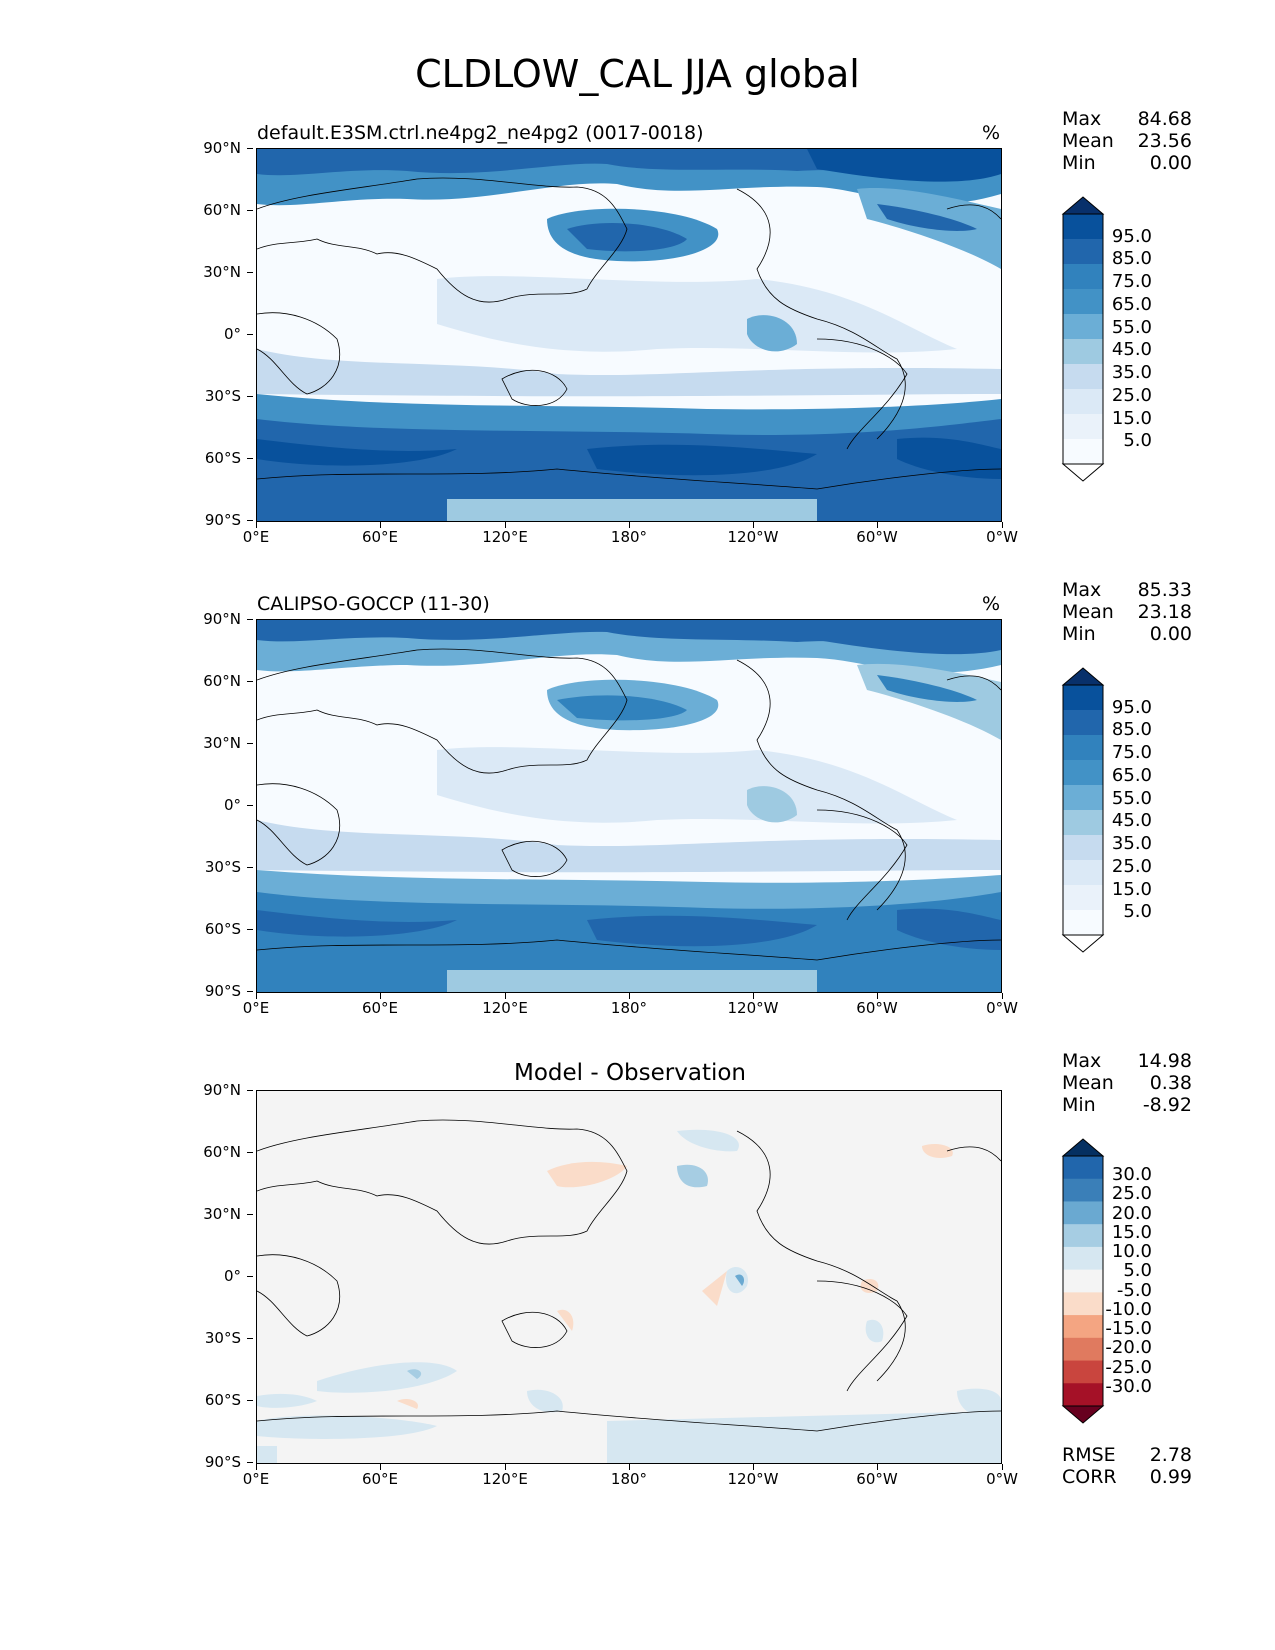 The width and height of the screenshot is (1275, 1650). I want to click on stats-box: Max 14.98 Mean 0.38 Min -8.92, so click(1127, 1083).